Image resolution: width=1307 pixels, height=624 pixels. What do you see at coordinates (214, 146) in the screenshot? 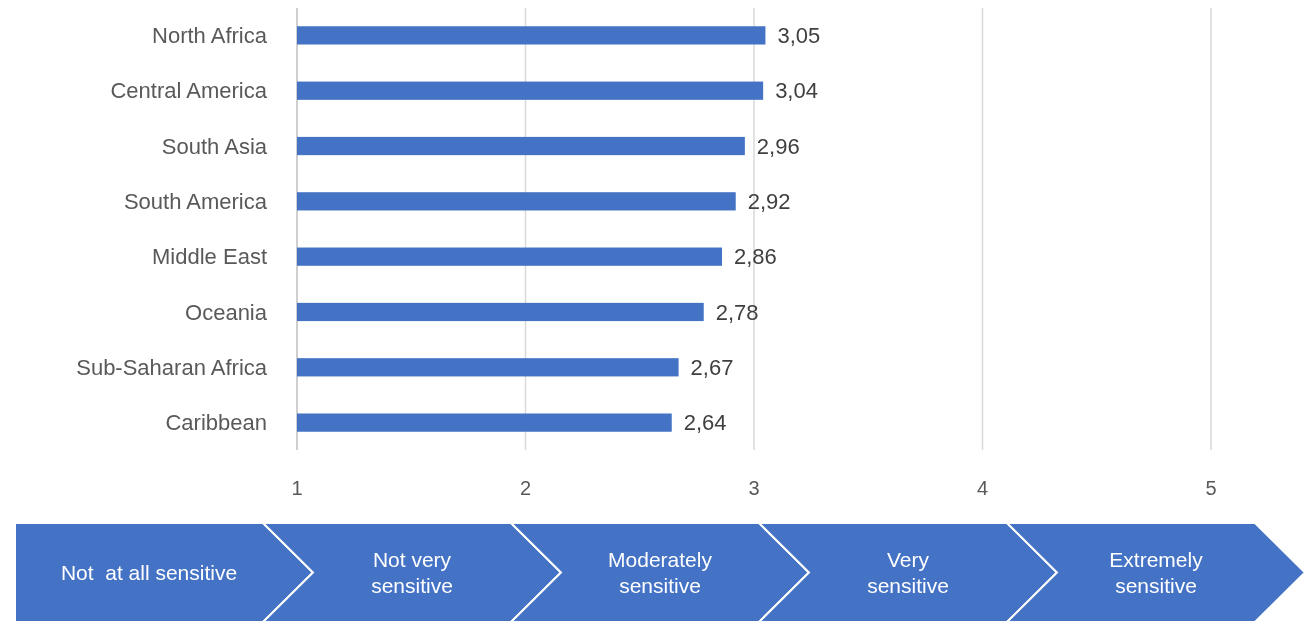
I see `y-tick-label: South Asia` at bounding box center [214, 146].